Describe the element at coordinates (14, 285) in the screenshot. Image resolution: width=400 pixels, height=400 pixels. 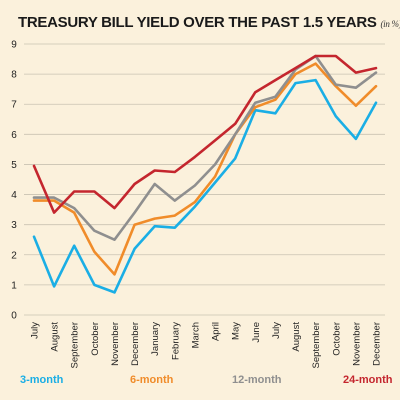
I see `y-tick-label: 1` at that location.